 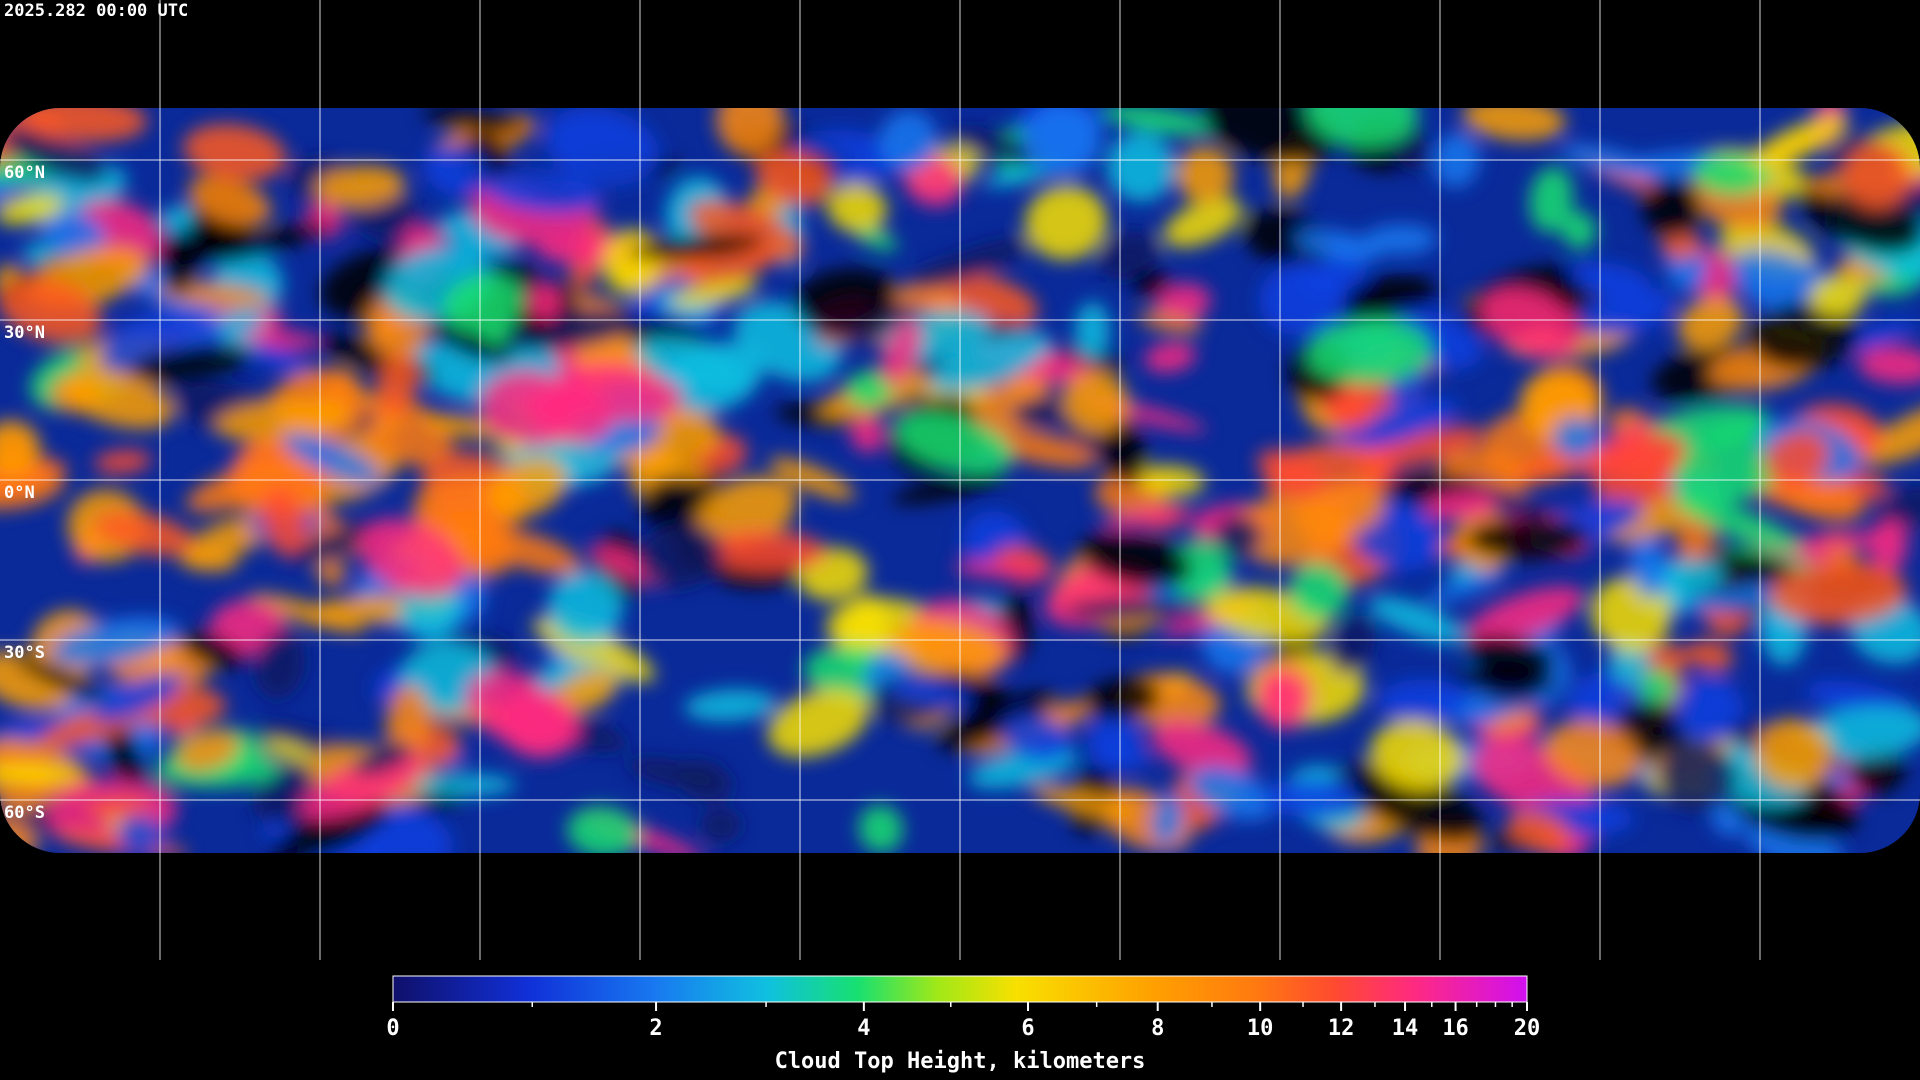 What do you see at coordinates (19, 493) in the screenshot?
I see `latitude-label: 0°N` at bounding box center [19, 493].